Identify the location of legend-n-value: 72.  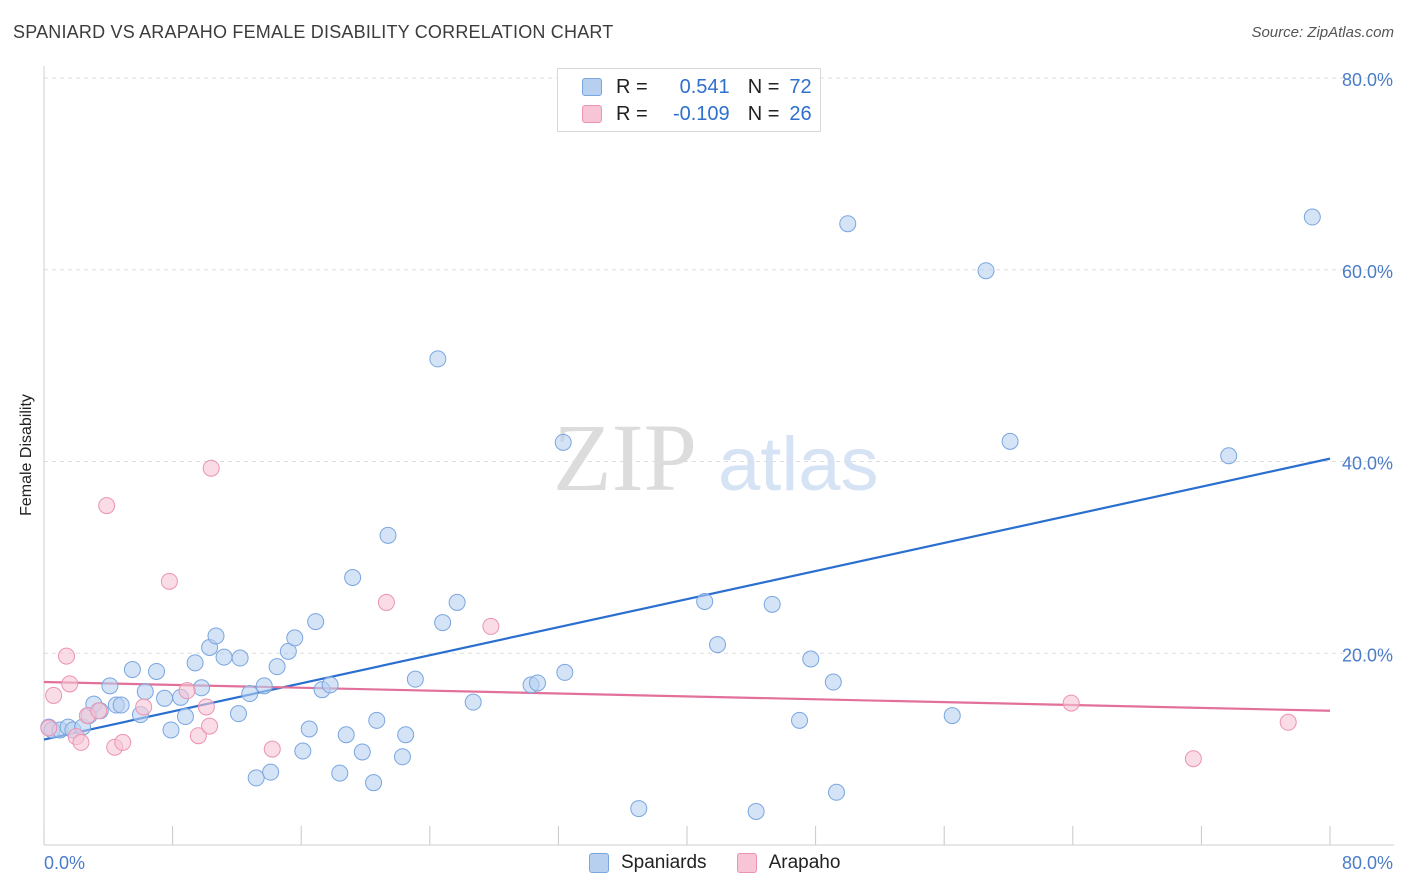
(800, 86).